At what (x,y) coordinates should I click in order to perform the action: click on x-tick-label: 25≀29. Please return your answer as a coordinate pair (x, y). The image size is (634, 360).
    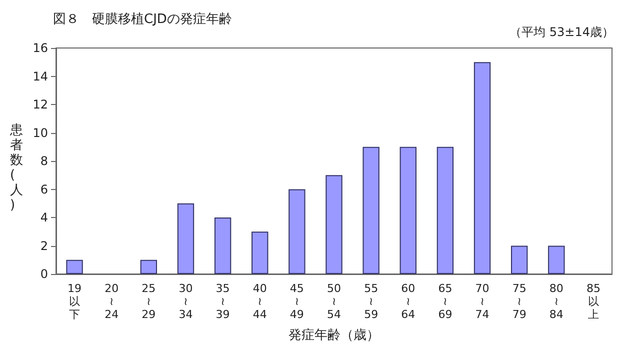
    Looking at the image, I should click on (149, 301).